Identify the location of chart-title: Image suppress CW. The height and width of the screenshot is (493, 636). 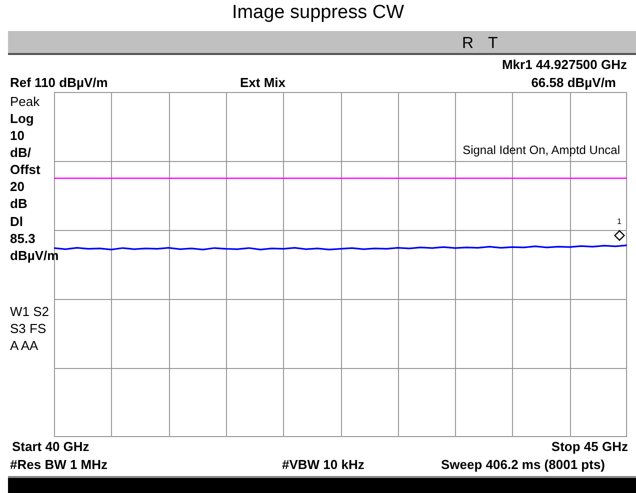
(318, 13).